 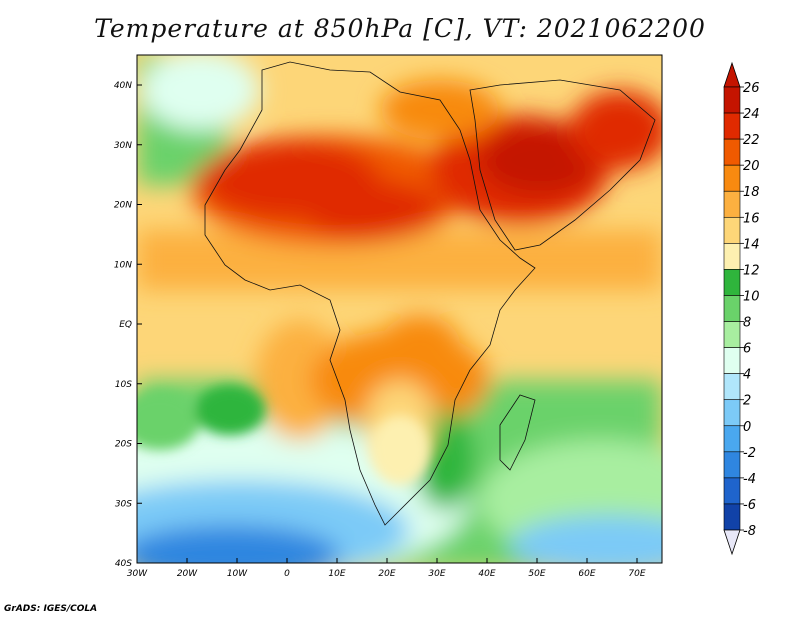 What do you see at coordinates (747, 375) in the screenshot?
I see `colorbar-label: 4` at bounding box center [747, 375].